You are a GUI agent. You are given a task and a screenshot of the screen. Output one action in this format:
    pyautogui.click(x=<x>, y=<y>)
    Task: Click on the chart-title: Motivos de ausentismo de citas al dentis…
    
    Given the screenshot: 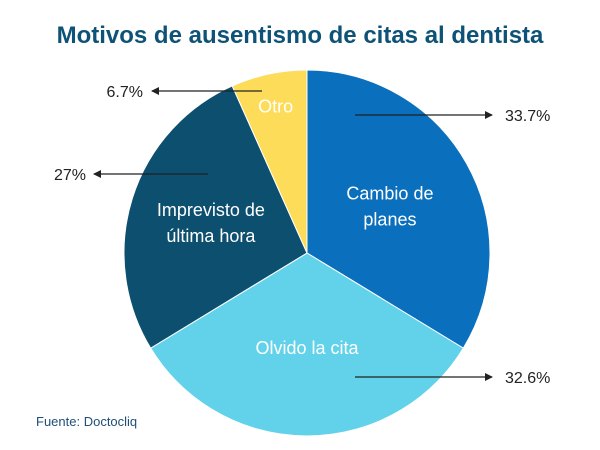 What is the action you would take?
    pyautogui.click(x=300, y=35)
    